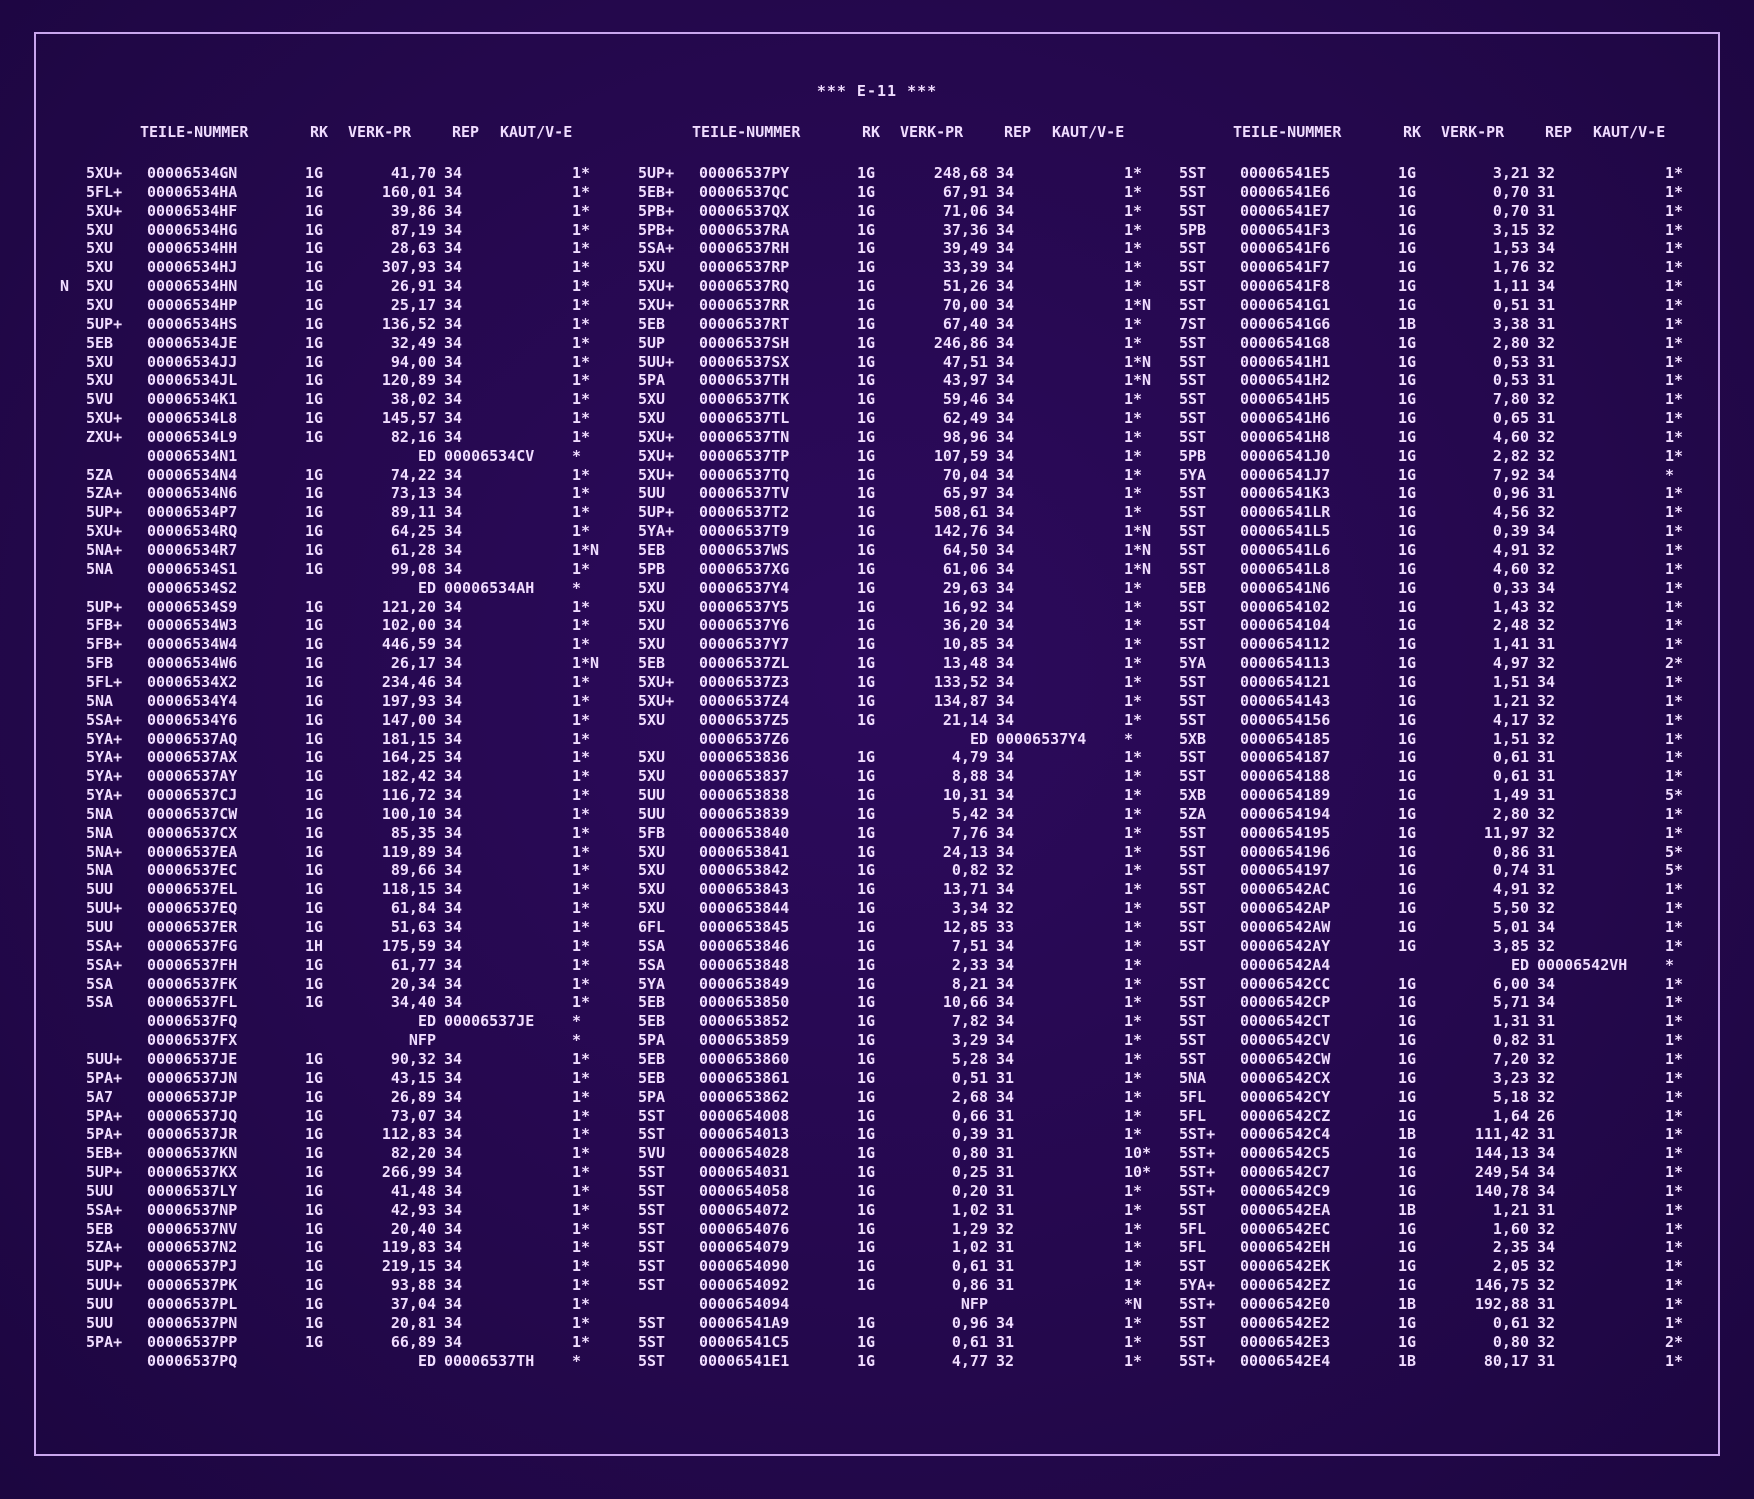  Describe the element at coordinates (413, 1096) in the screenshot. I see `verk-price: 26,89` at that location.